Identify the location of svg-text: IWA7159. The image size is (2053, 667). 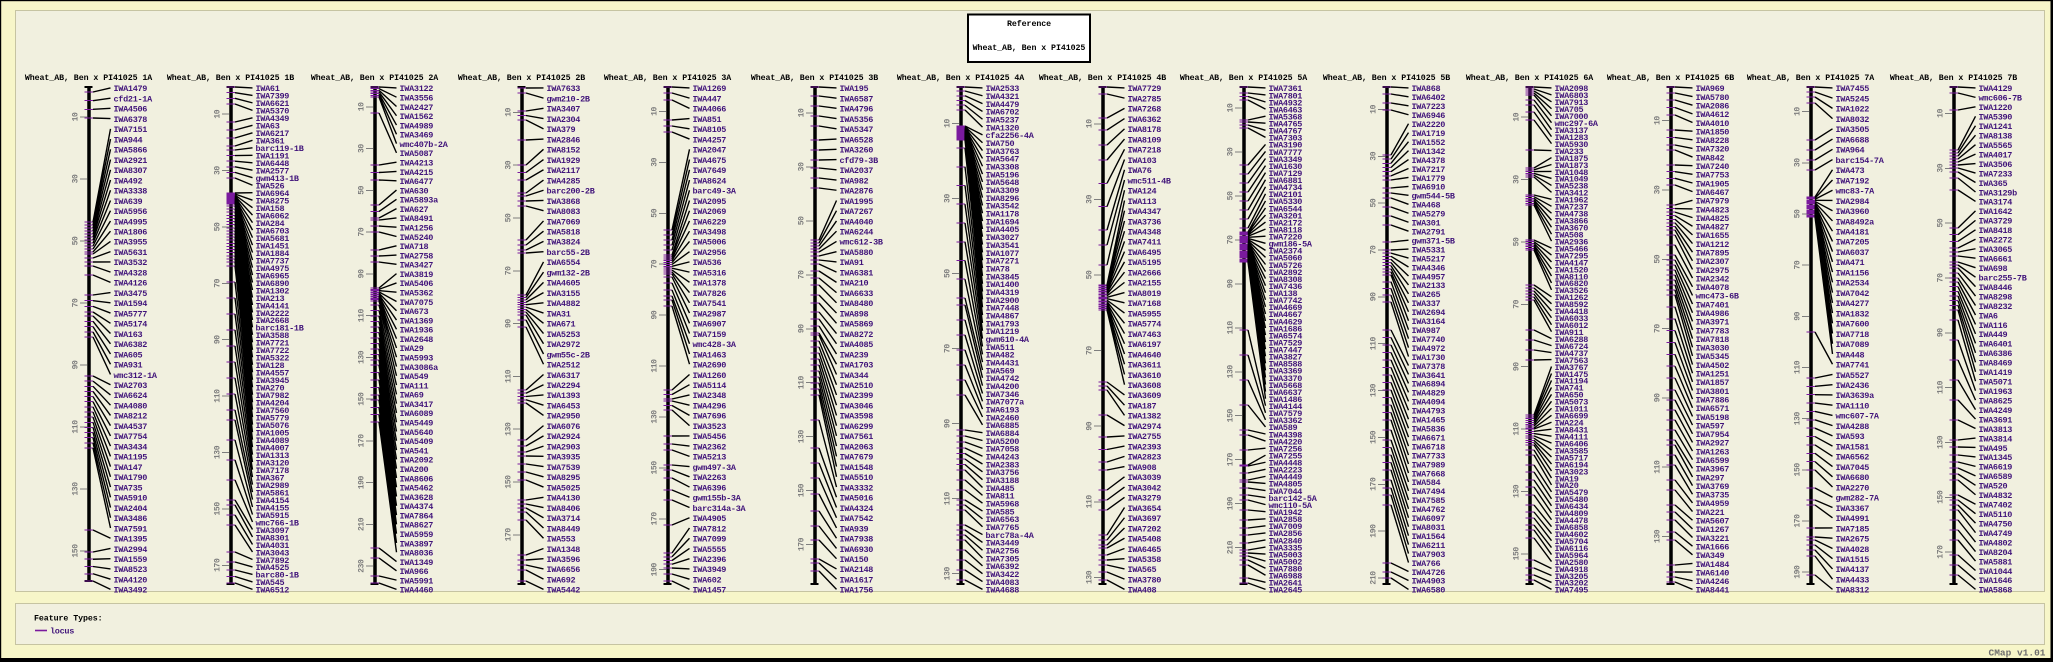
(710, 335).